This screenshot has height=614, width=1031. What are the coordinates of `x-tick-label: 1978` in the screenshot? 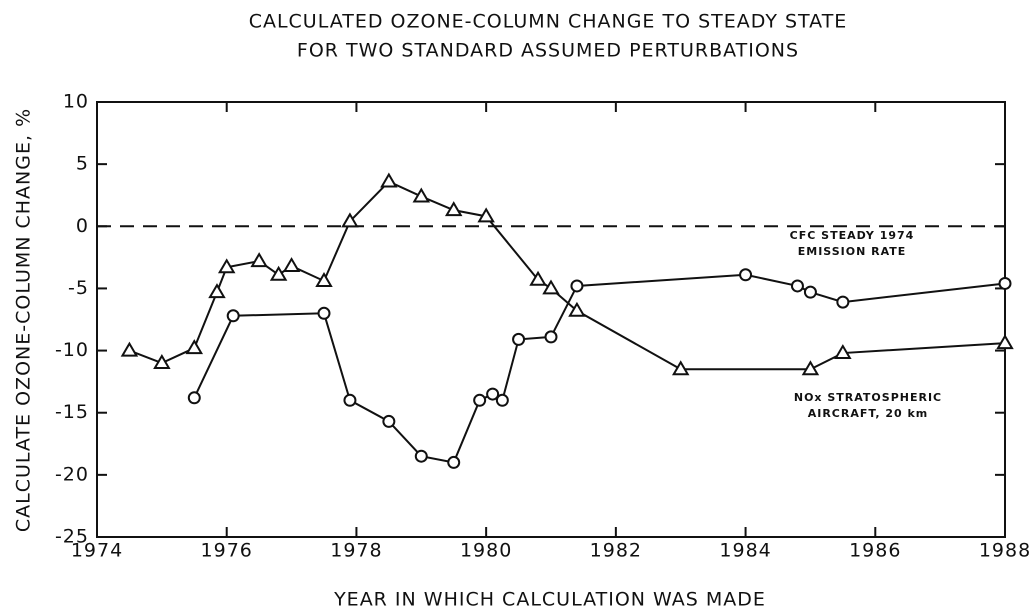 It's located at (356, 551).